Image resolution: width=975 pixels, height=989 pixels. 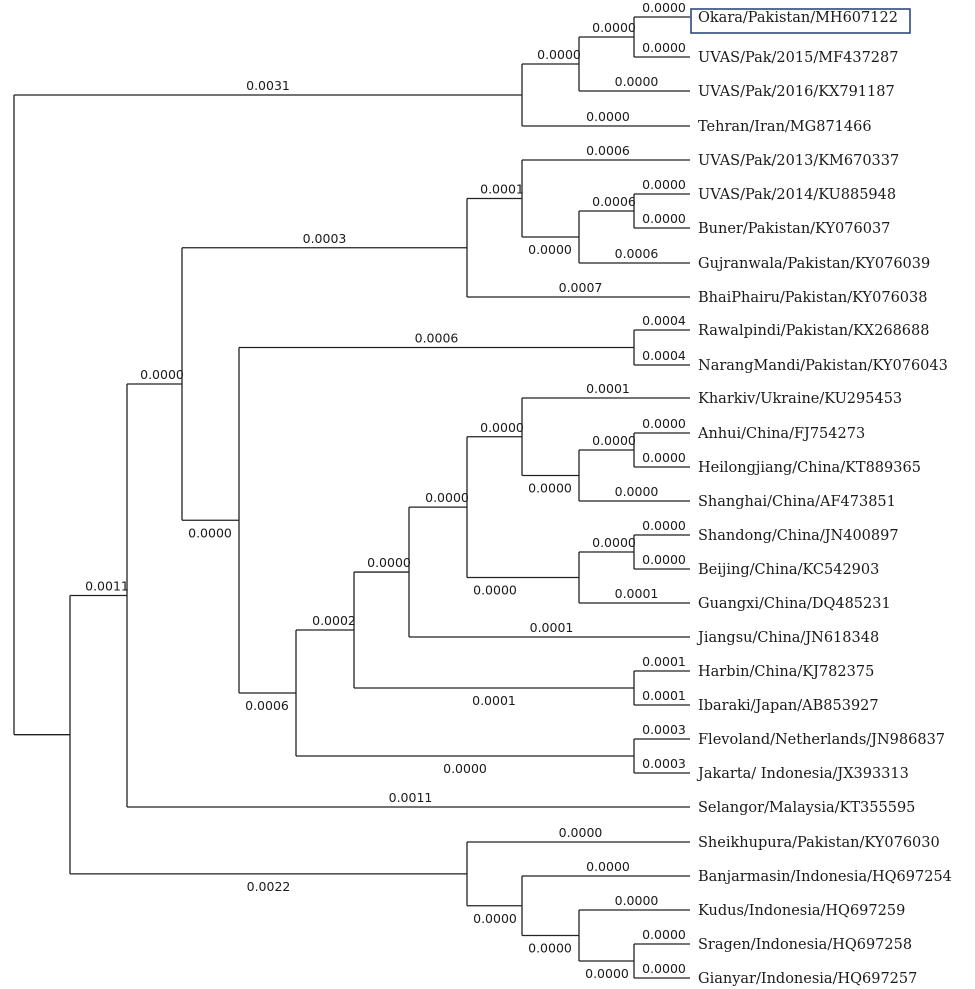 I want to click on taxon-label: Kharkiv/Ukraine/KU295453, so click(x=800, y=399).